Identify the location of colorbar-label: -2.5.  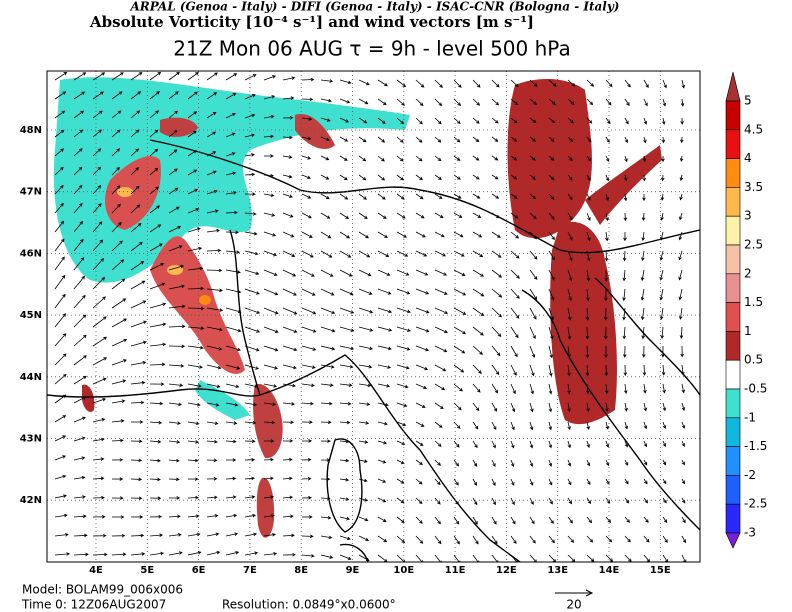
(755, 504).